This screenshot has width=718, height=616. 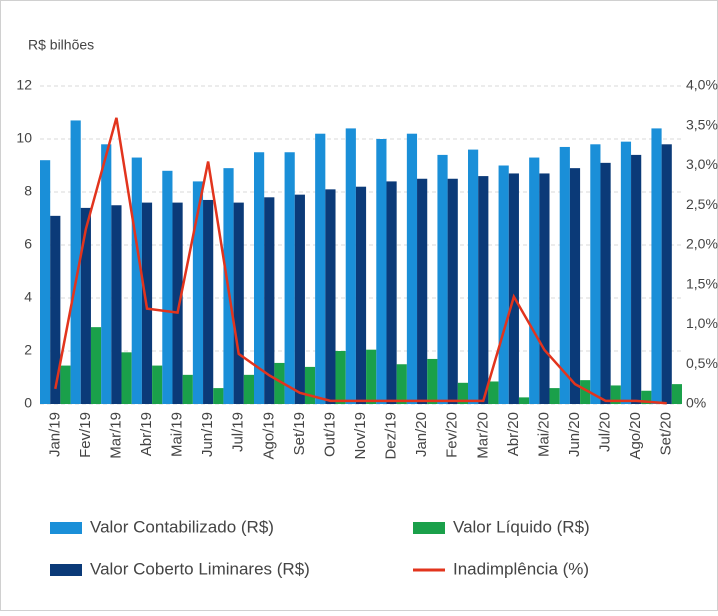 What do you see at coordinates (238, 432) in the screenshot?
I see `x-tick-label: Jul/19` at bounding box center [238, 432].